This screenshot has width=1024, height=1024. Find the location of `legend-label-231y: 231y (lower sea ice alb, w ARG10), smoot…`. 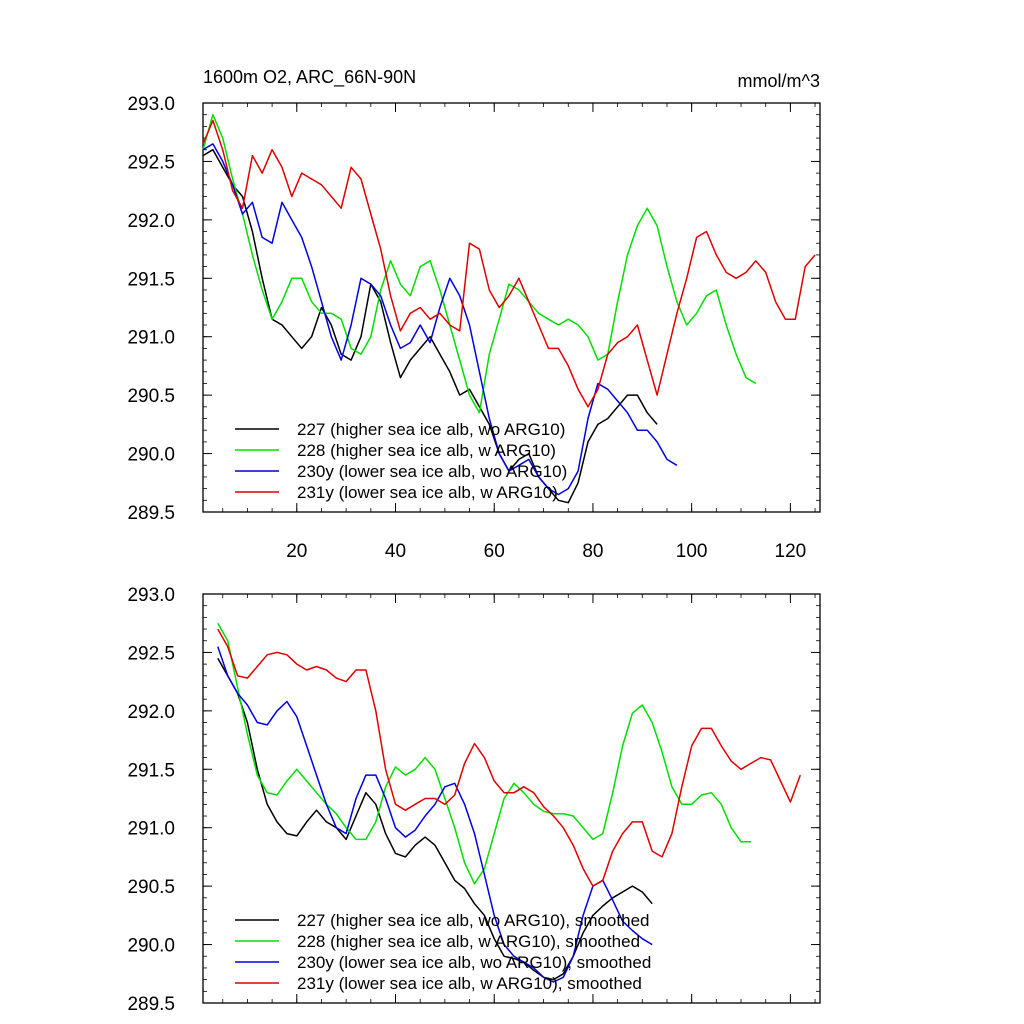

legend-label-231y: 231y (lower sea ice alb, w ARG10), smoot… is located at coordinates (469, 983).